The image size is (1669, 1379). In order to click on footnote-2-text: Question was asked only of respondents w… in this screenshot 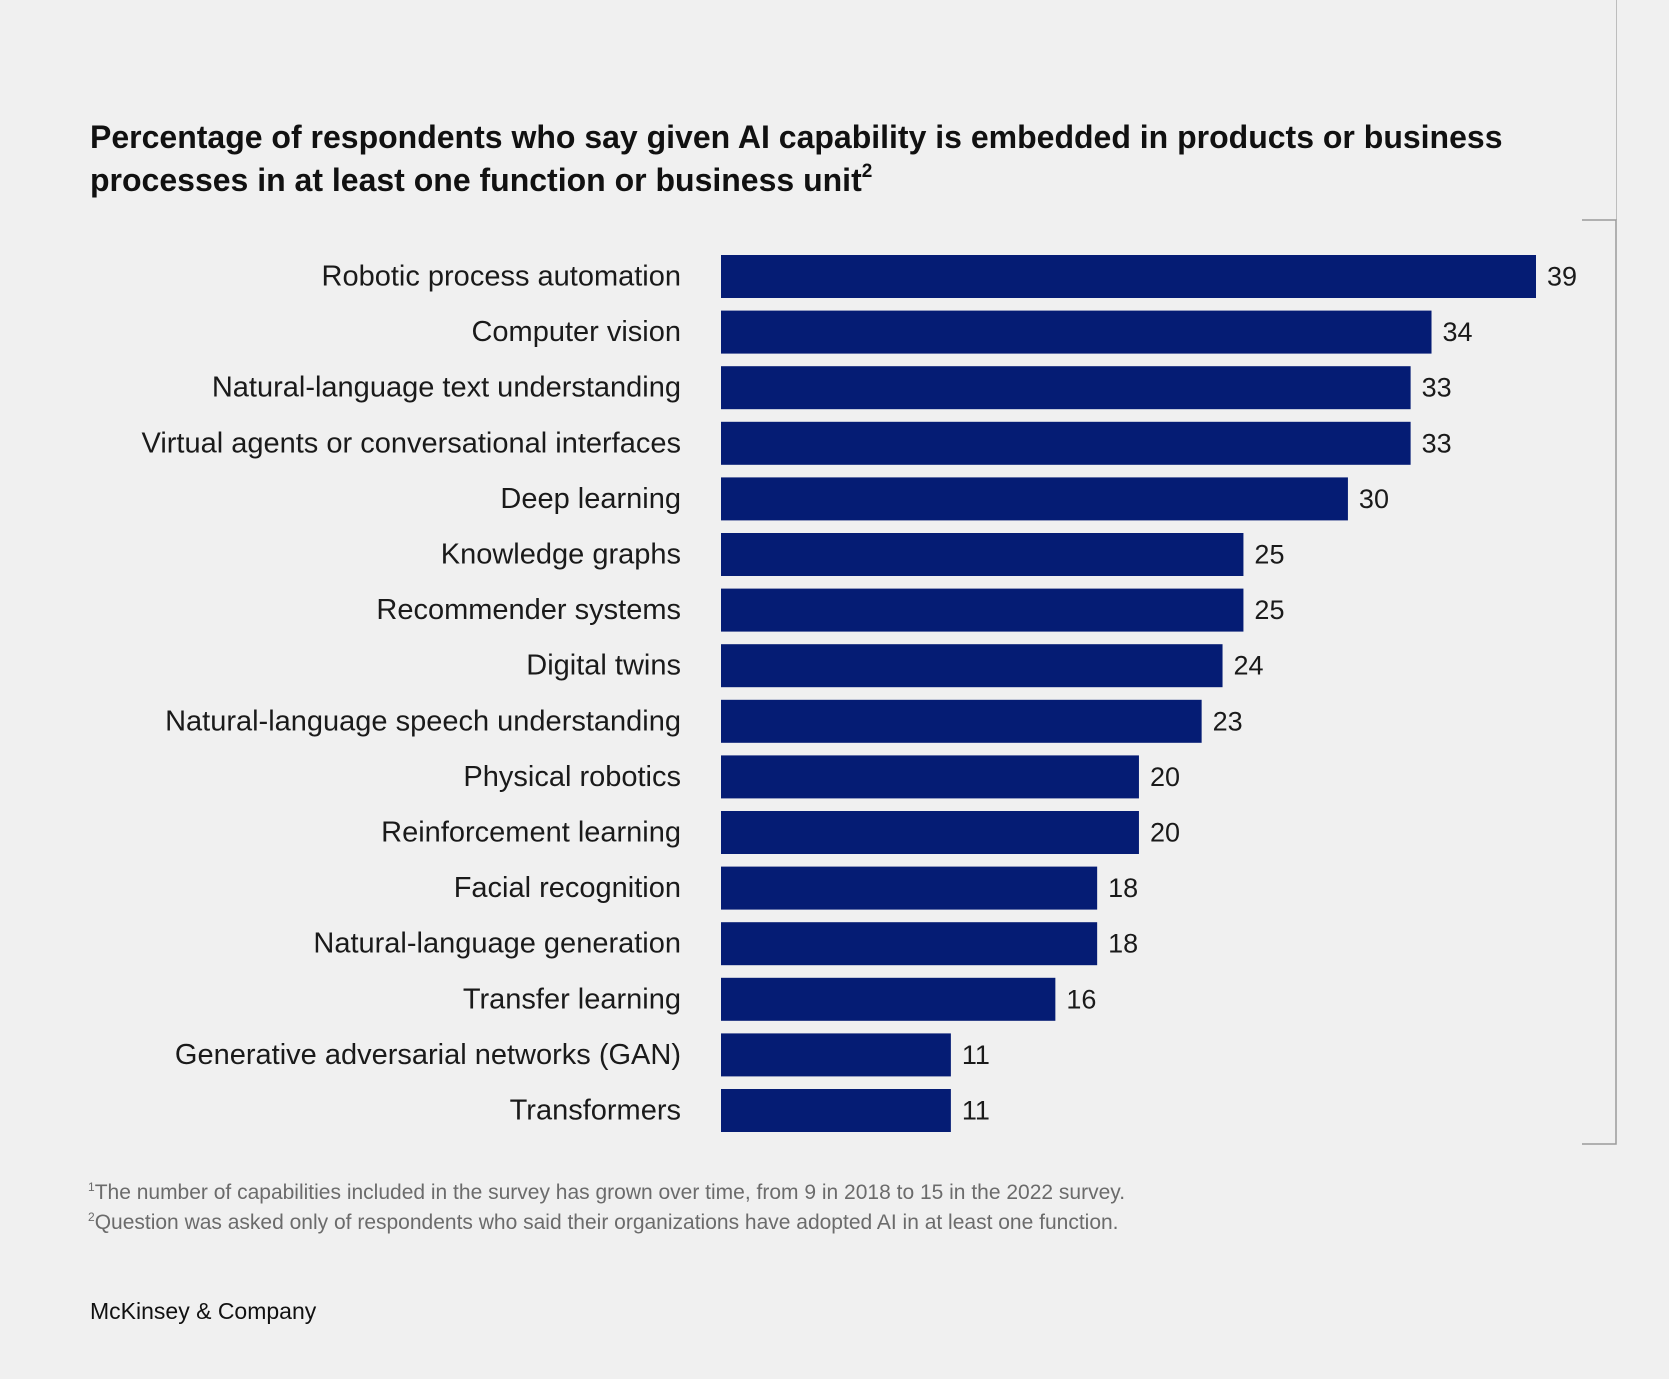, I will do `click(606, 1222)`.